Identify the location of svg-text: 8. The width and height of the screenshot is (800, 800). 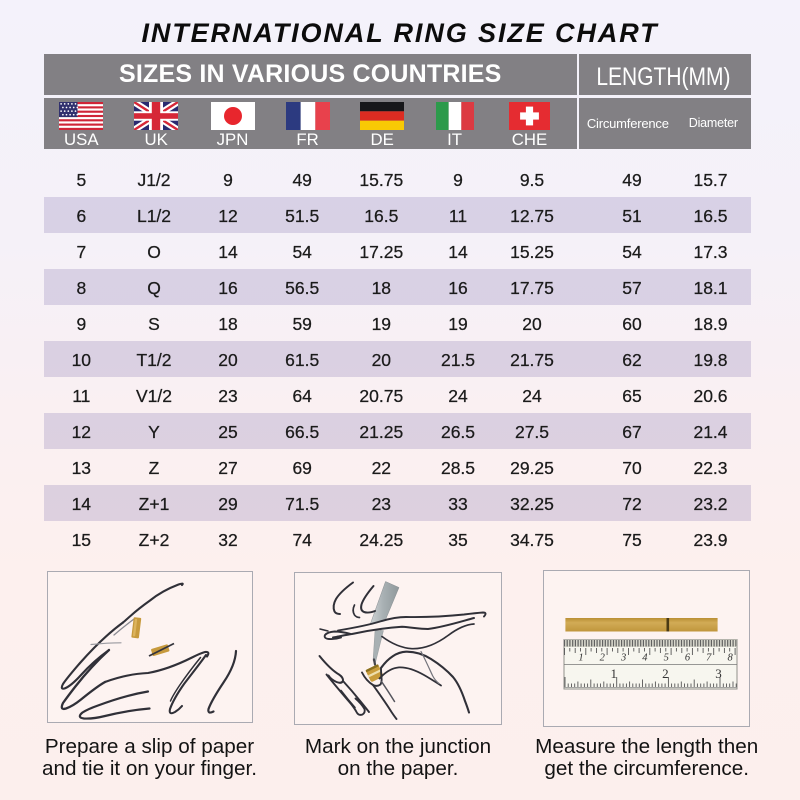
(730, 658).